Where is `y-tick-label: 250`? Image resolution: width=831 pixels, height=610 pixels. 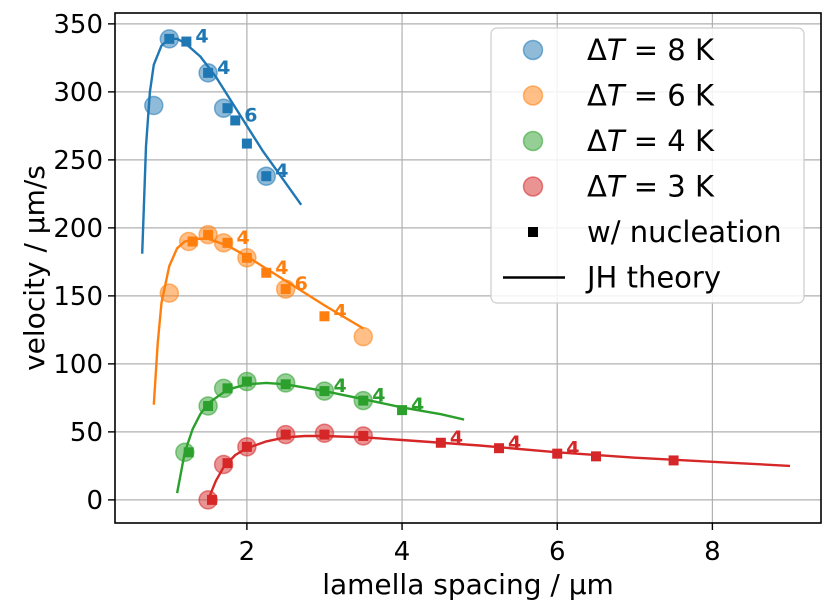 y-tick-label: 250 is located at coordinates (78, 161).